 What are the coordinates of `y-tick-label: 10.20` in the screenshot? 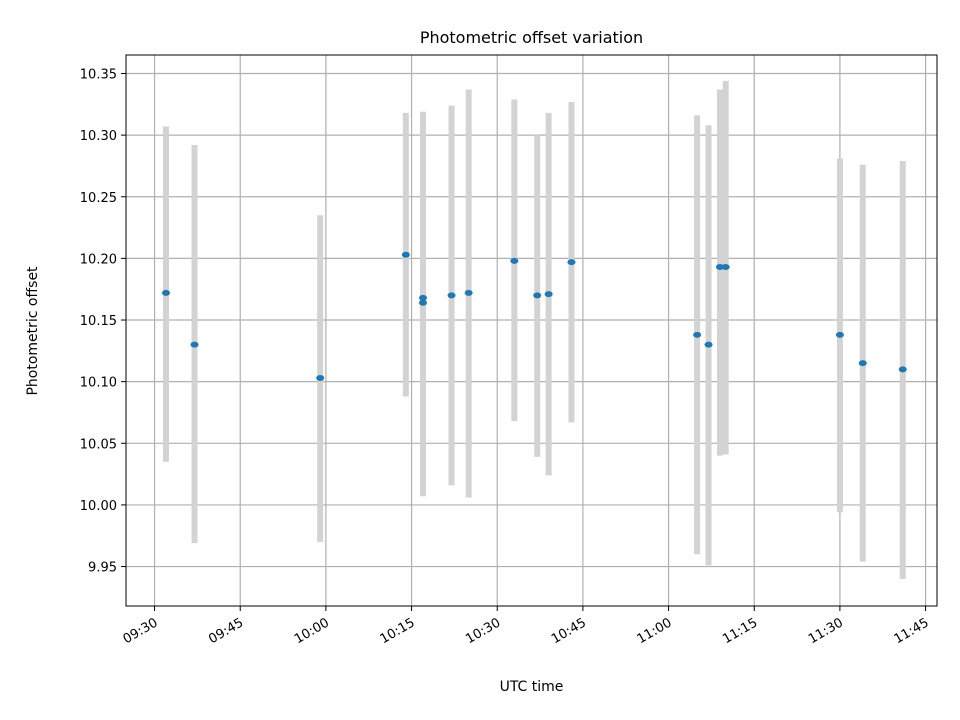 It's located at (98, 259).